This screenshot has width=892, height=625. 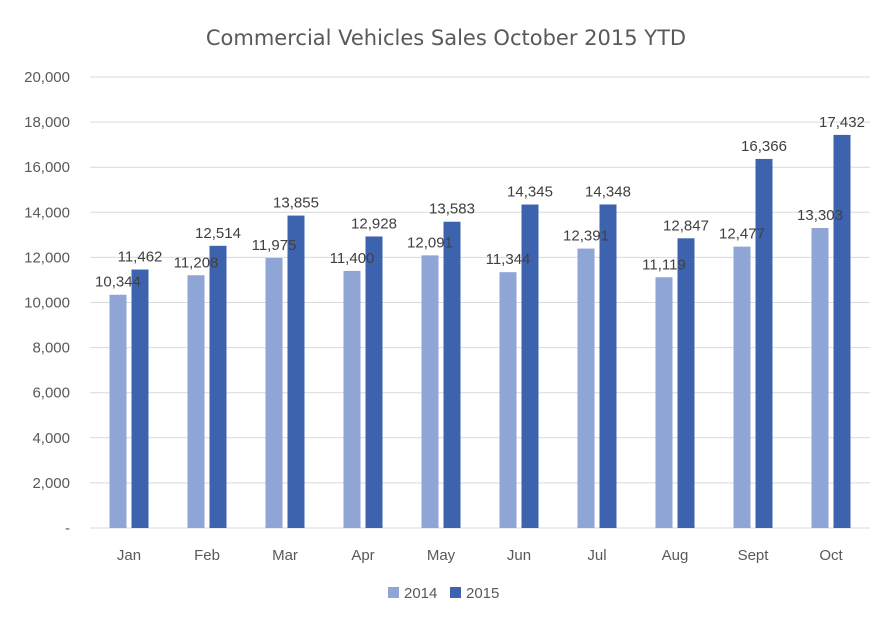 I want to click on y-tick-label: 20,000, so click(x=47, y=77).